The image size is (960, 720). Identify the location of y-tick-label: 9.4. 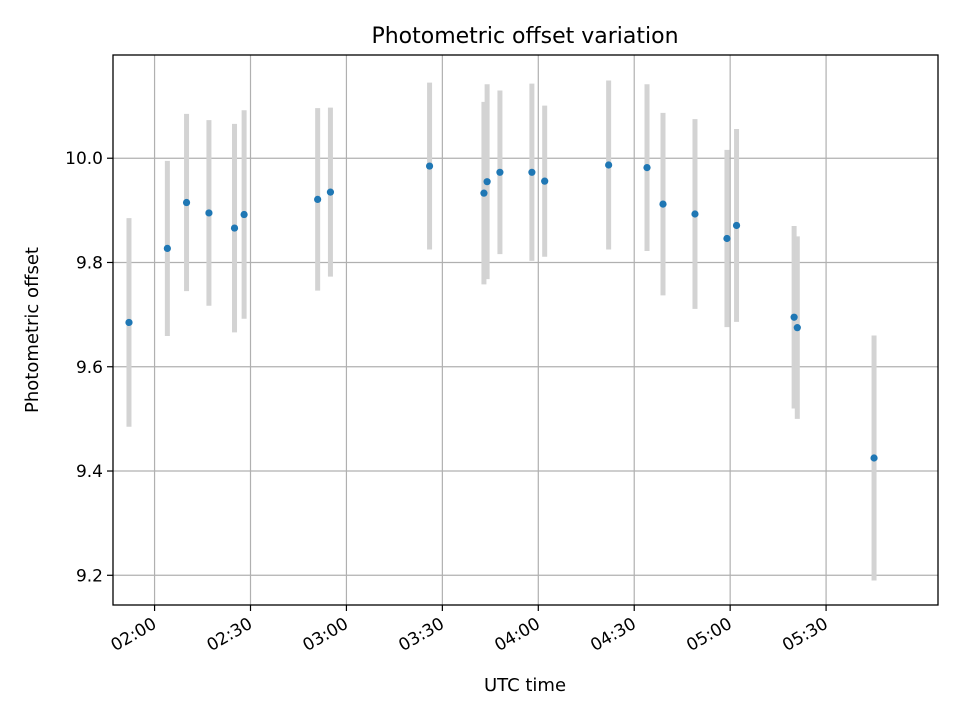
(89, 472).